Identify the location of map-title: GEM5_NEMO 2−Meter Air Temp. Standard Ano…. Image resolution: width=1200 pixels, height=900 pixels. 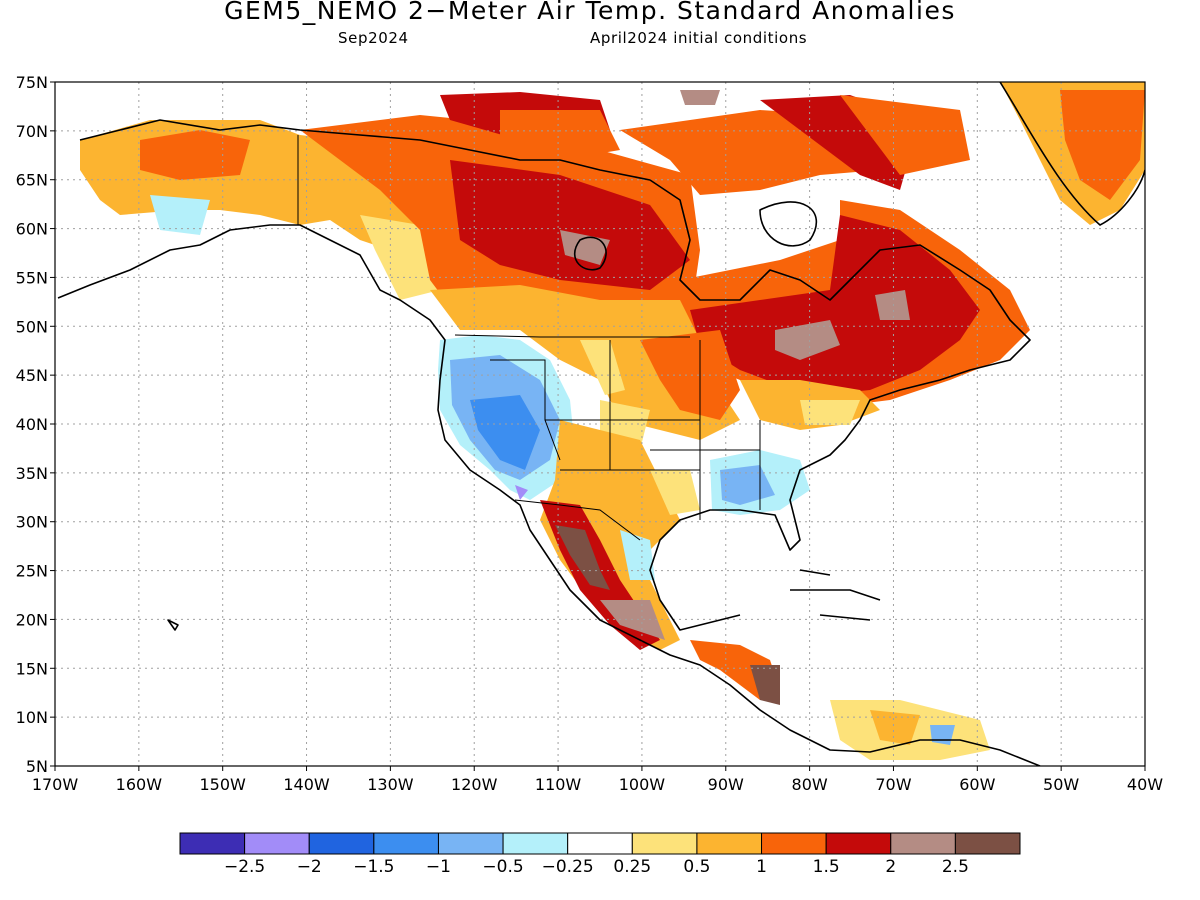
(590, 12).